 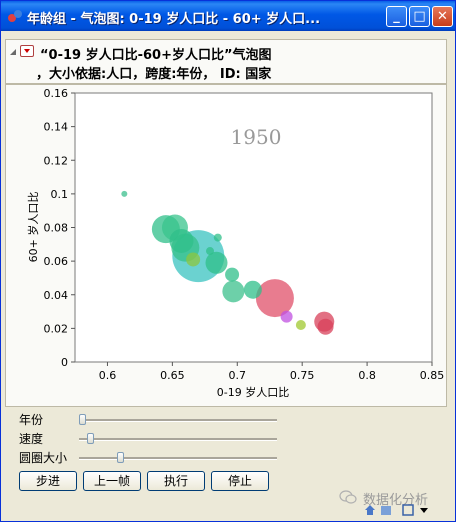 What do you see at coordinates (33, 227) in the screenshot?
I see `y-axis-label: 60+ 岁人口比` at bounding box center [33, 227].